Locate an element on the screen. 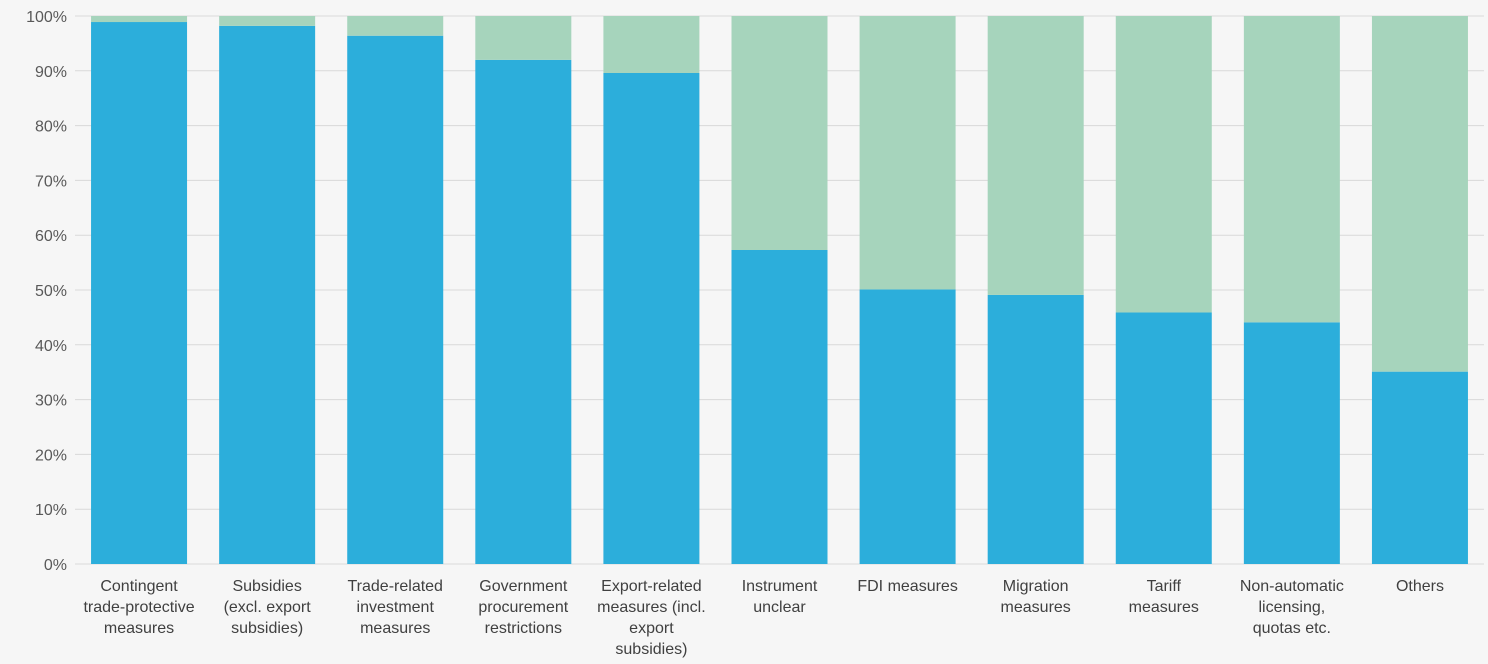 The height and width of the screenshot is (664, 1488). x-category-label-line: measures (incl. is located at coordinates (651, 607).